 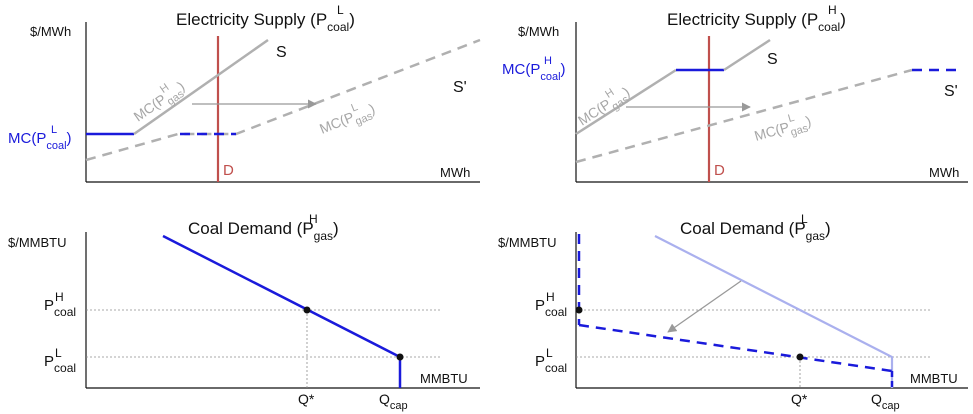 I want to click on equilibrium-point, so click(x=307, y=310).